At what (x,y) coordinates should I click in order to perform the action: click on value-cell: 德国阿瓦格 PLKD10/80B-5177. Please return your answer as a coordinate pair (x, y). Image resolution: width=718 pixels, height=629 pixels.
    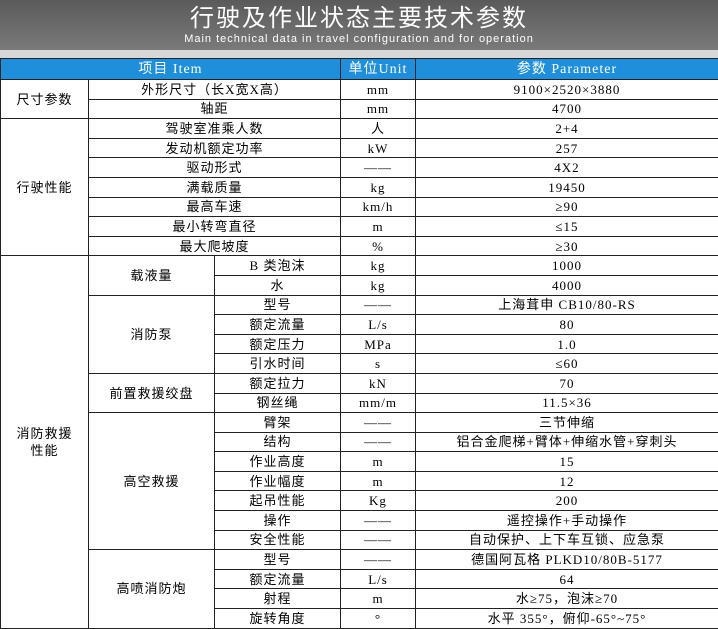
    Looking at the image, I should click on (566, 559).